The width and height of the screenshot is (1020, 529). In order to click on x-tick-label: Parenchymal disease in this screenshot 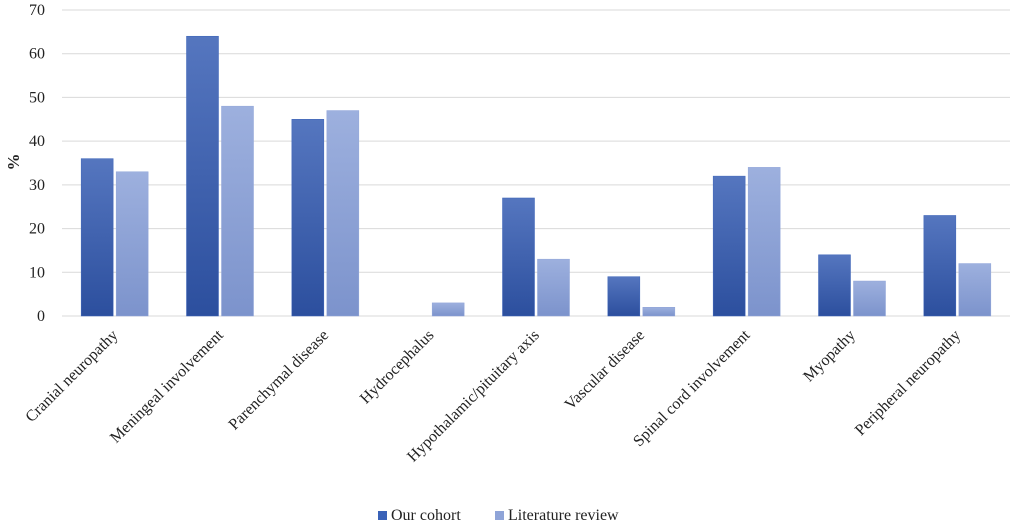, I will do `click(279, 380)`.